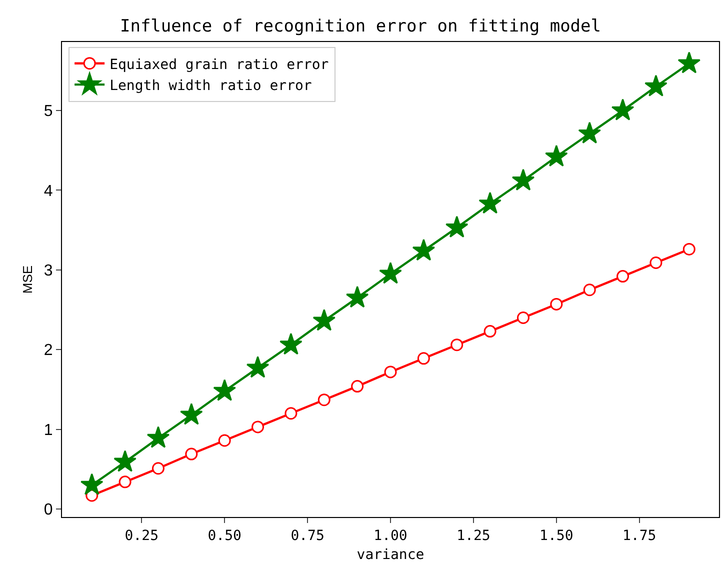  Describe the element at coordinates (48, 111) in the screenshot. I see `y-tick-label: 5` at that location.